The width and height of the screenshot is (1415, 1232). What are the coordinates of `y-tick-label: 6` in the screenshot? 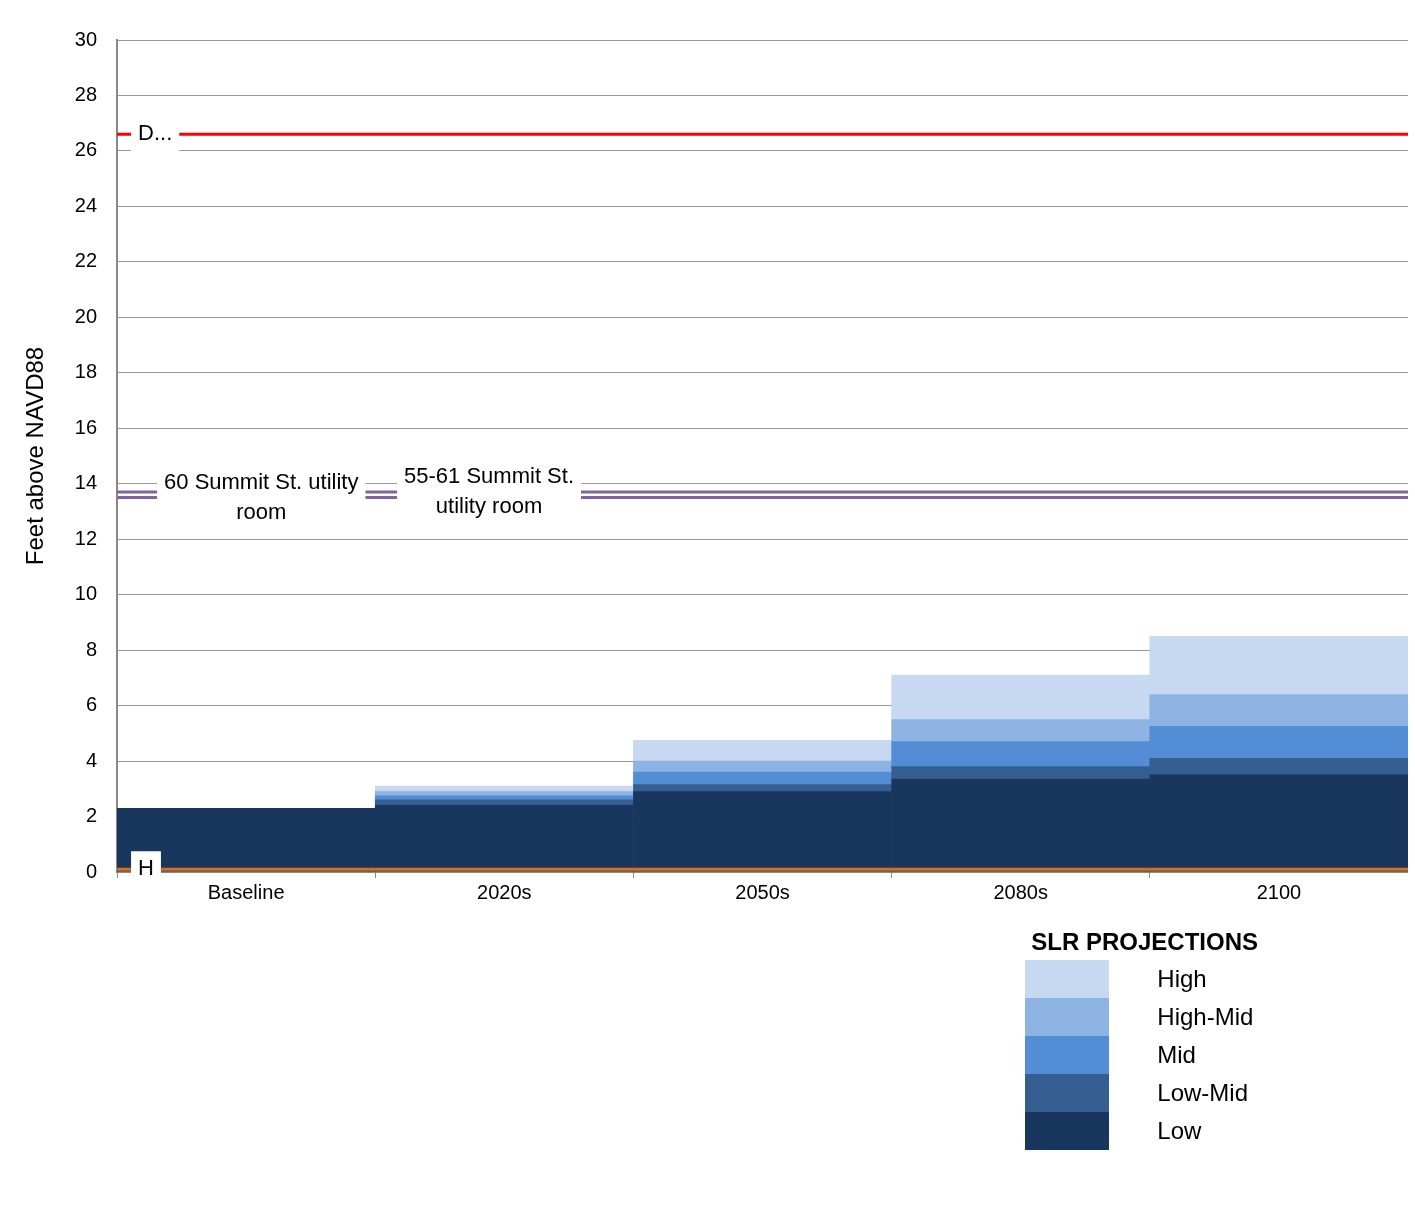 It's located at (91, 704).